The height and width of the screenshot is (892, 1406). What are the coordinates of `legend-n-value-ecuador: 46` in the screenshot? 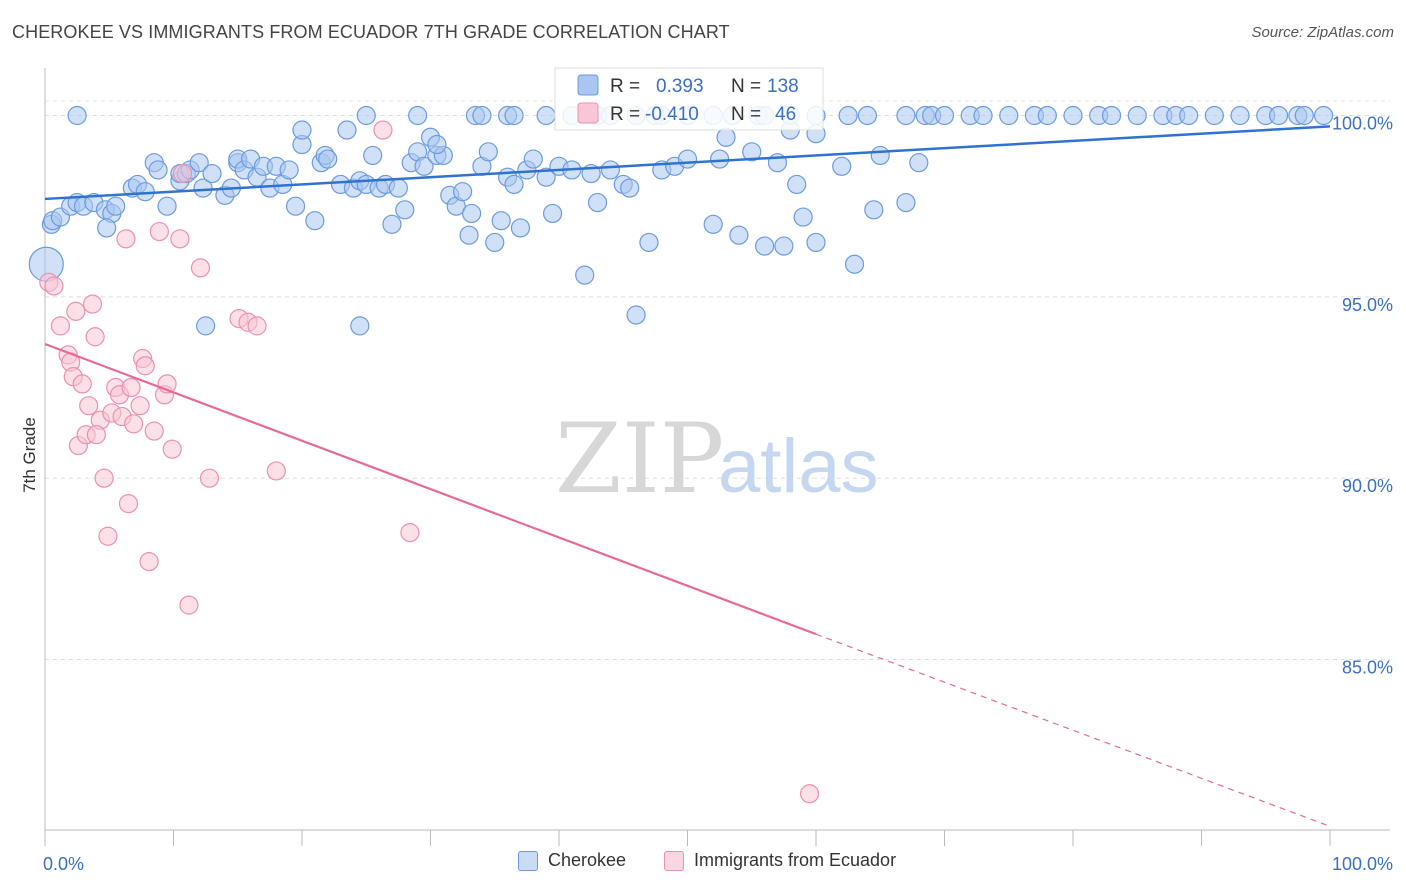 It's located at (785, 114).